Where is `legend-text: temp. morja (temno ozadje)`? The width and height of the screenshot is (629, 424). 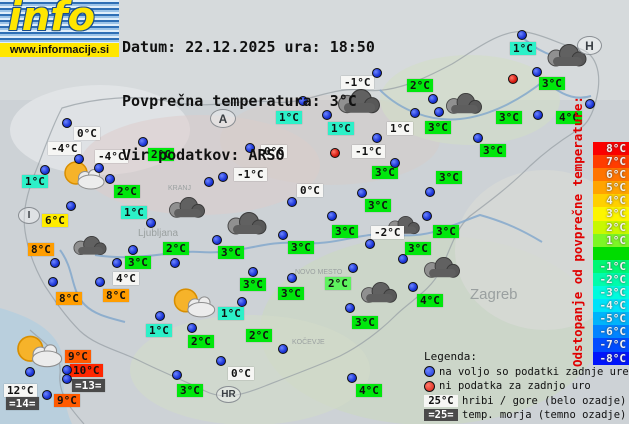 legend-text: temp. morja (temno ozadje) is located at coordinates (544, 415).